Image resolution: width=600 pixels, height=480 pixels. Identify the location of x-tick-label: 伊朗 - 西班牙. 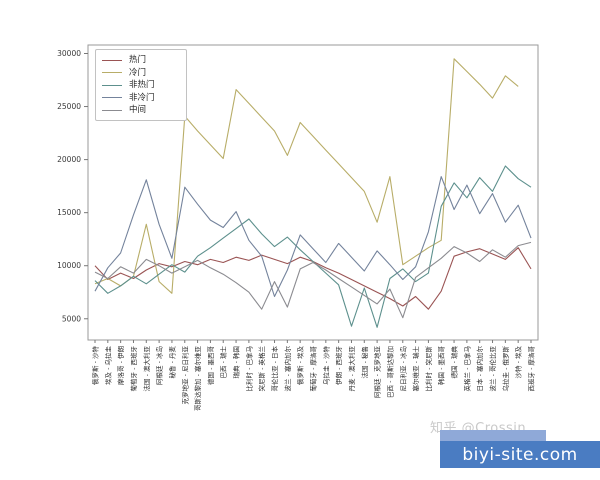
(338, 365).